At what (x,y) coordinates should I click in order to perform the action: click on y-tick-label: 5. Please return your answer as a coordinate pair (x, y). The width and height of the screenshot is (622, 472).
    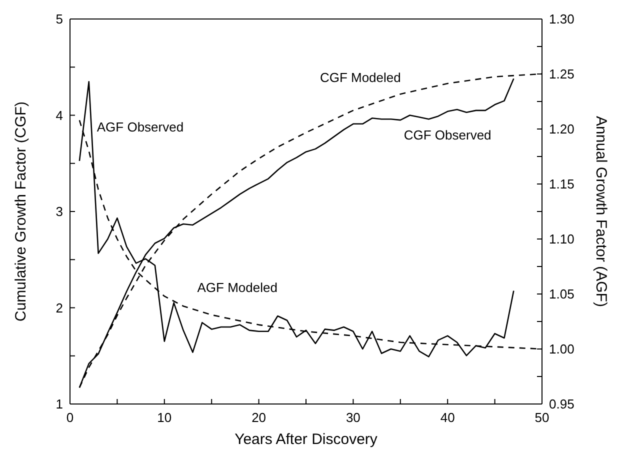
    Looking at the image, I should click on (59, 19).